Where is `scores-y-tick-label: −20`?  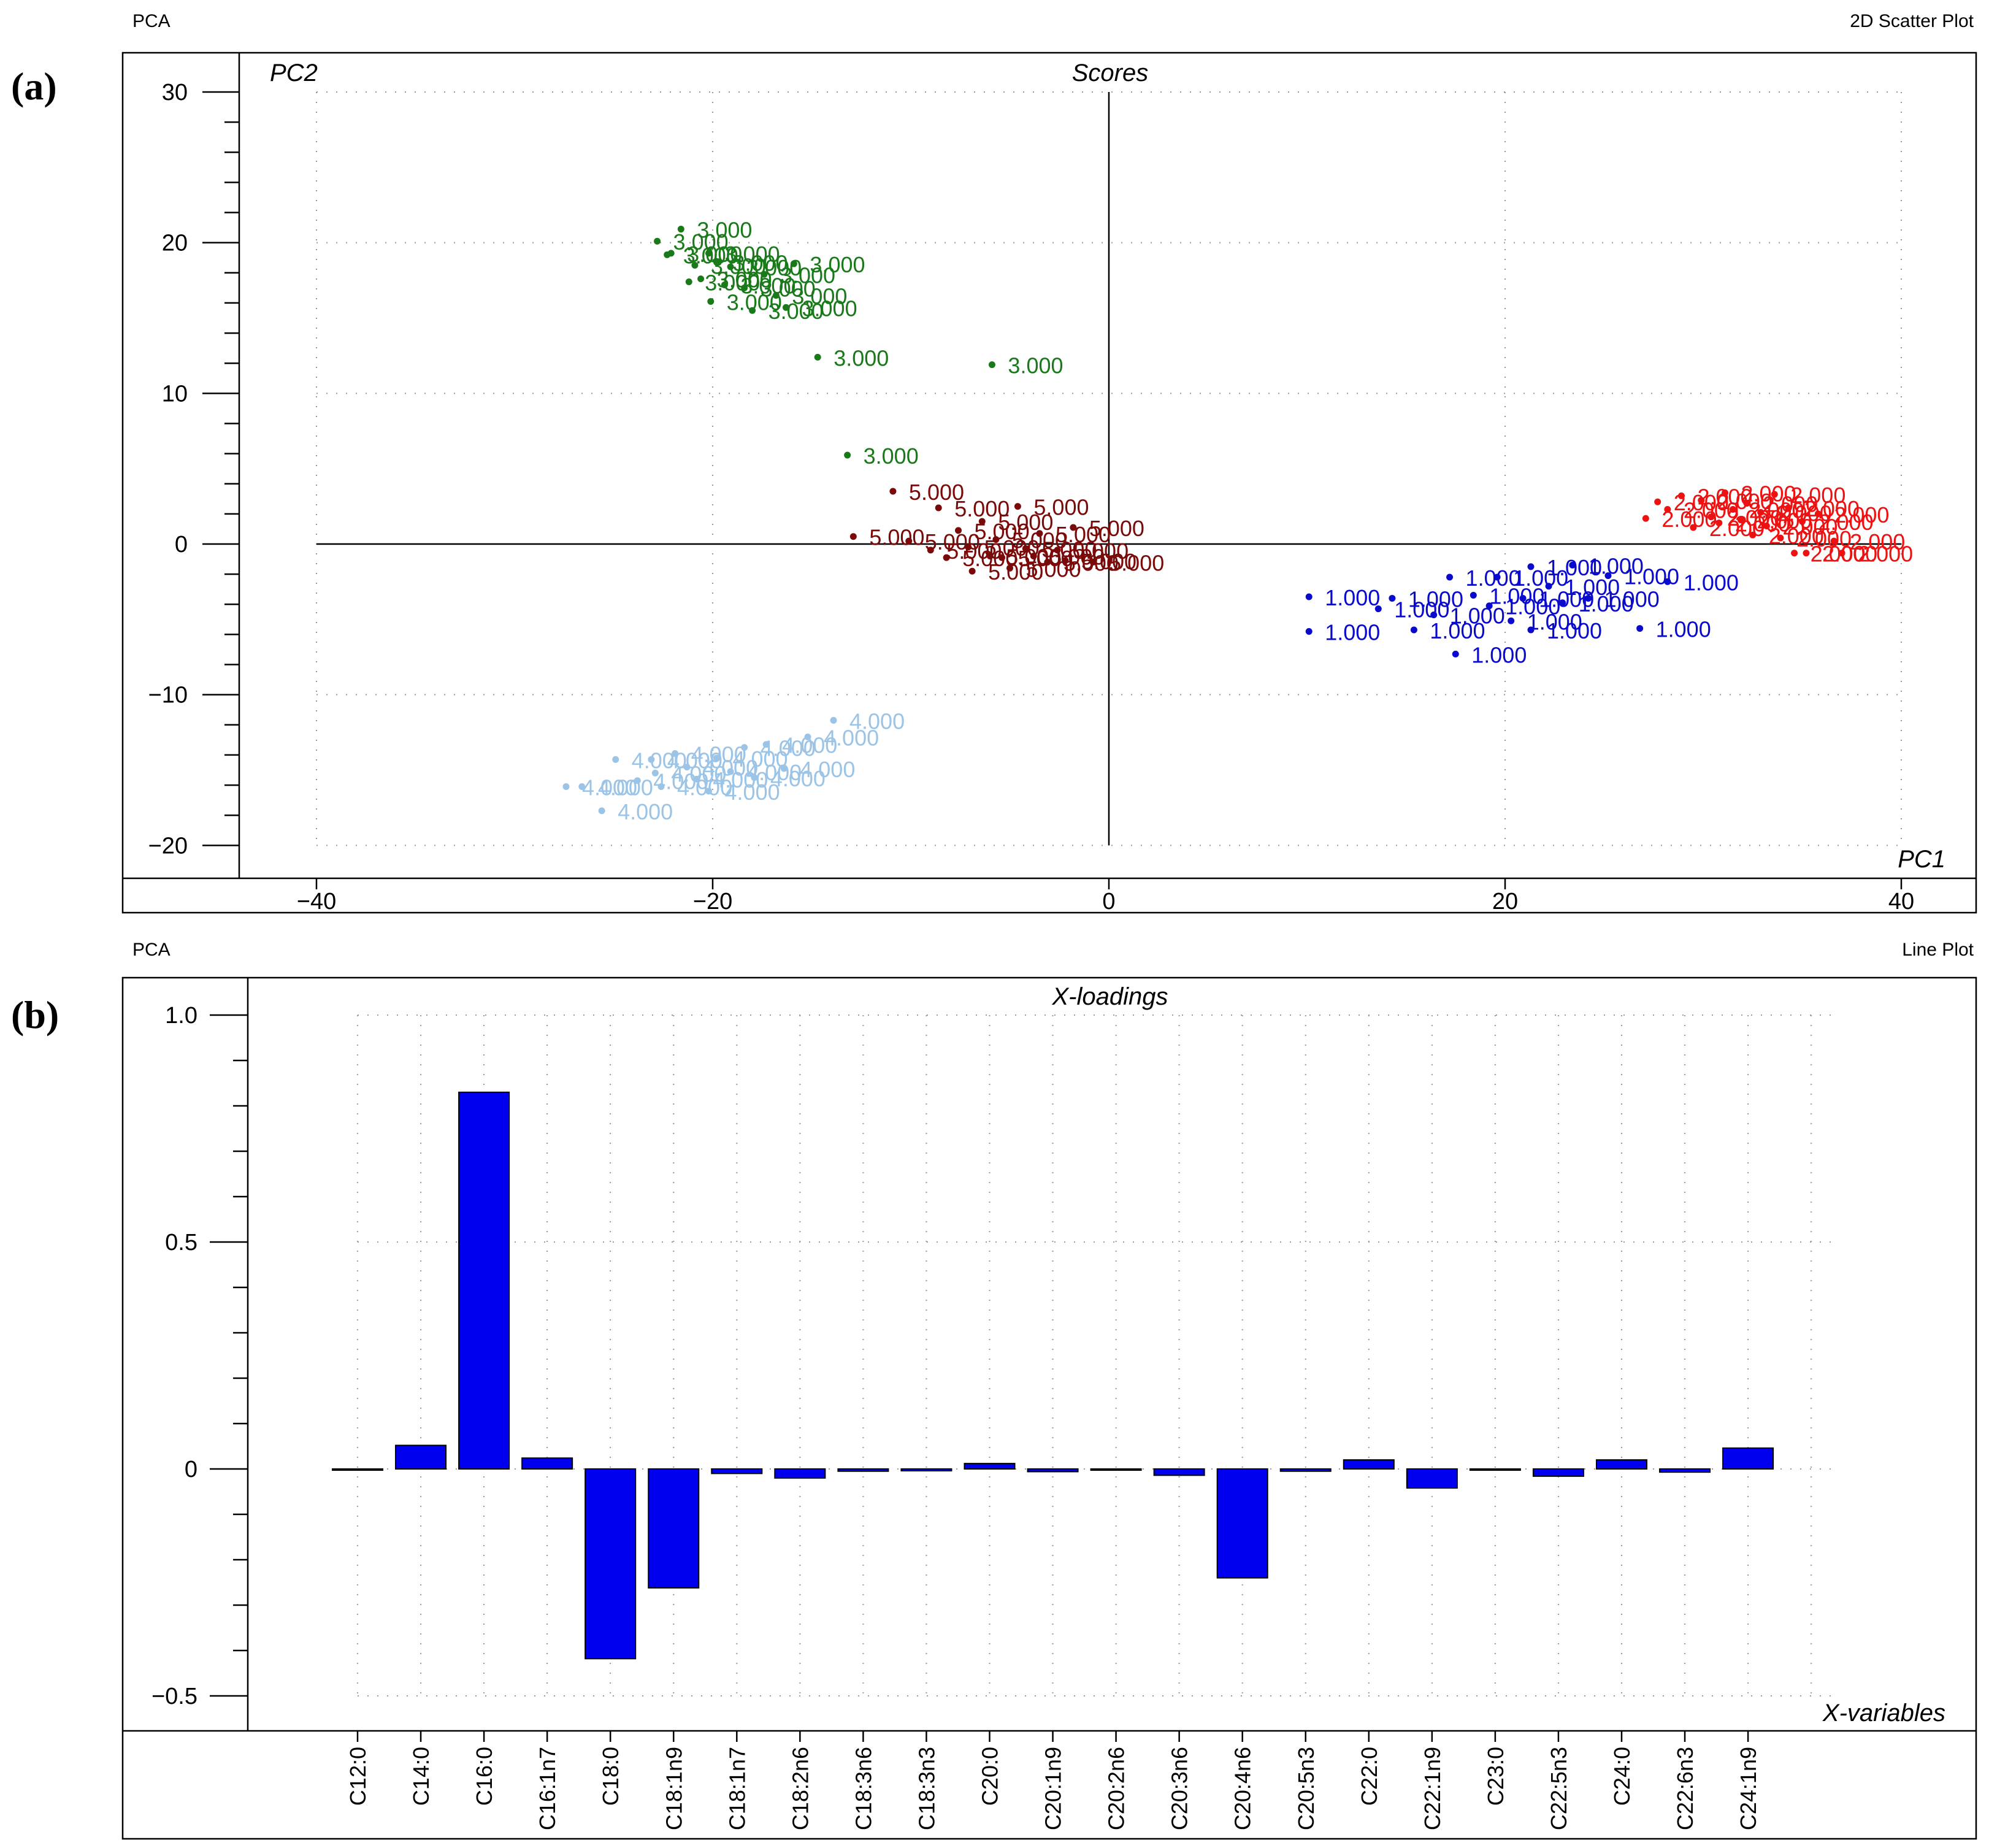
scores-y-tick-label: −20 is located at coordinates (168, 846).